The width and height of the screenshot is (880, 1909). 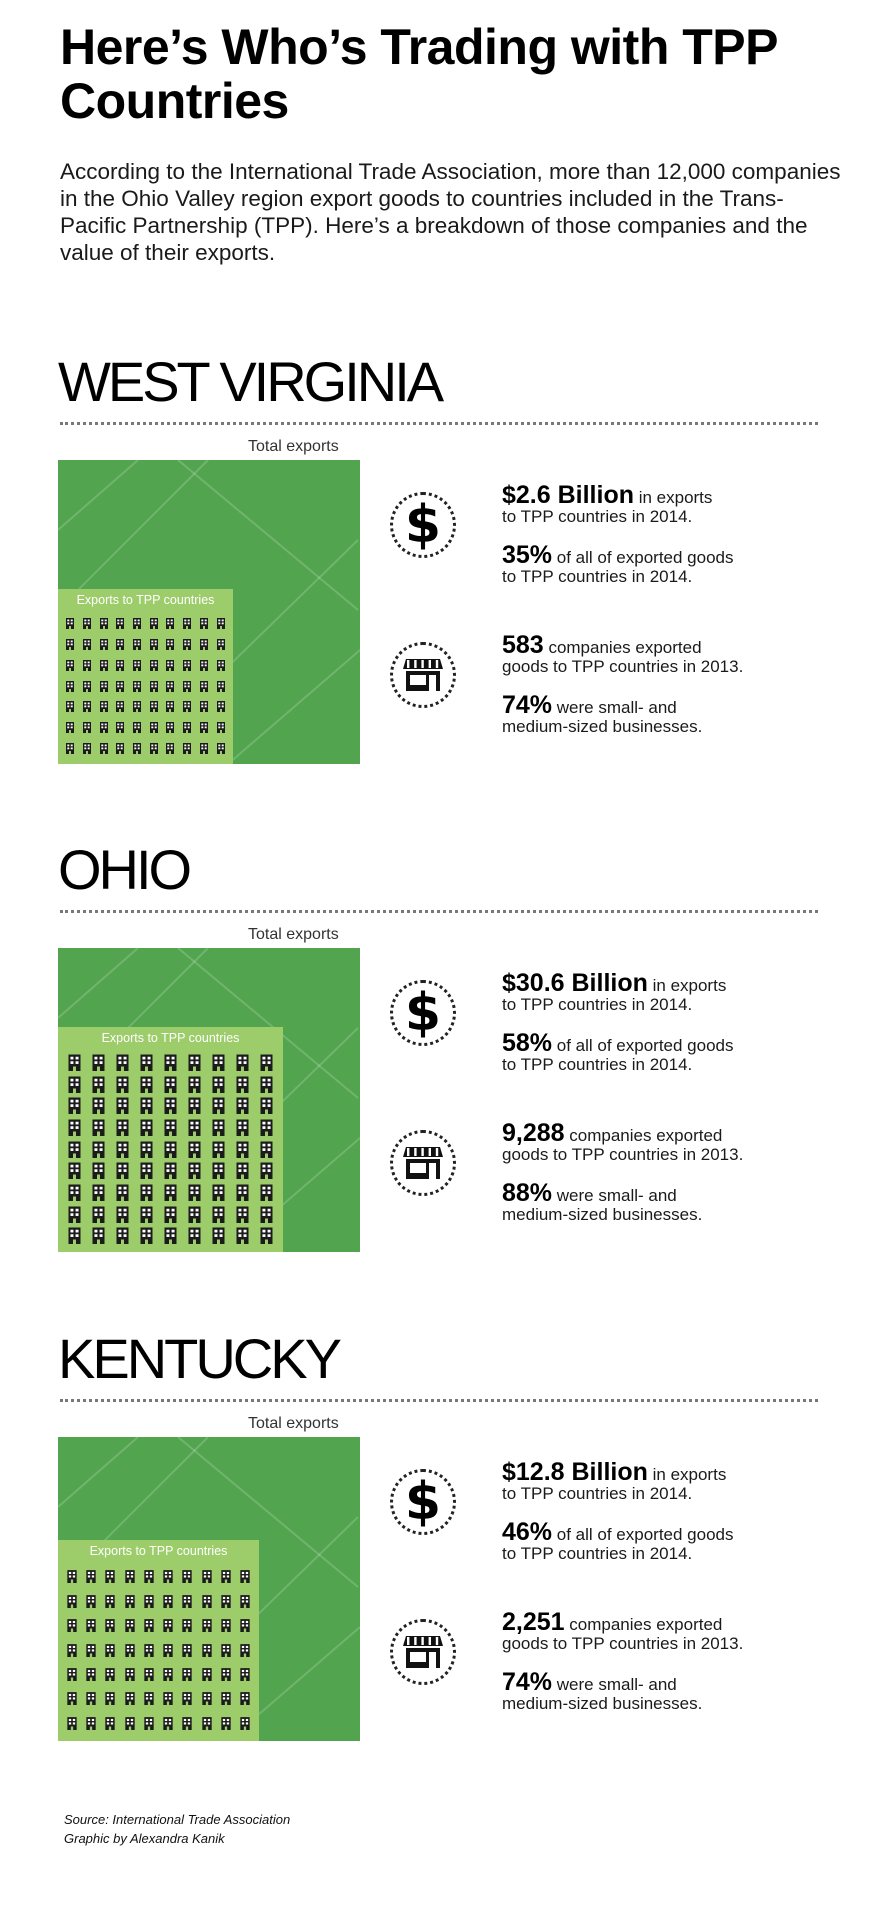 I want to click on exports-value: $12.8 Billion, so click(x=575, y=1472).